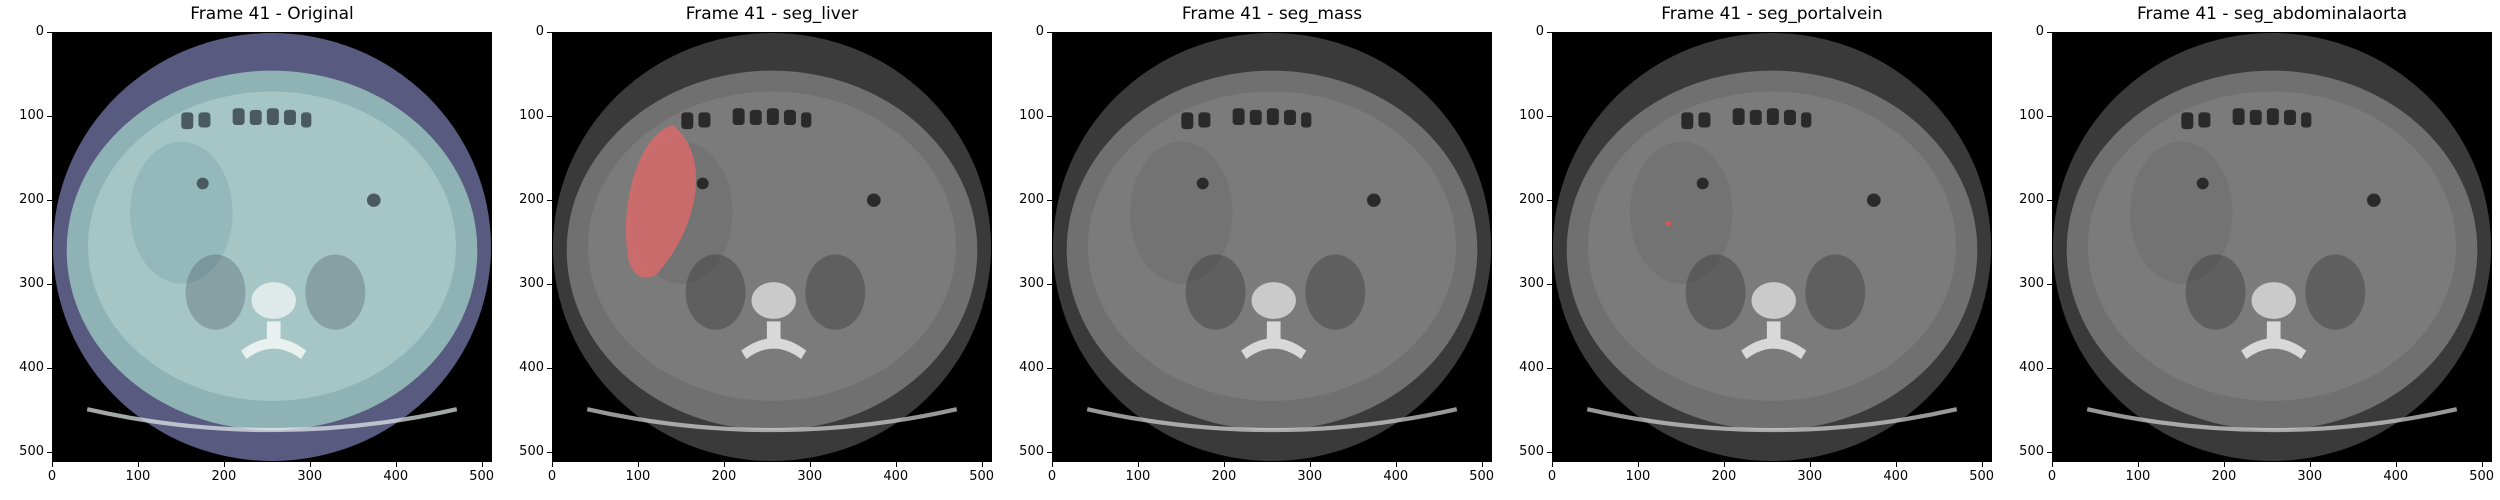 The height and width of the screenshot is (500, 2500). Describe the element at coordinates (661, 201) in the screenshot. I see `liver-segmentation-mask` at that location.